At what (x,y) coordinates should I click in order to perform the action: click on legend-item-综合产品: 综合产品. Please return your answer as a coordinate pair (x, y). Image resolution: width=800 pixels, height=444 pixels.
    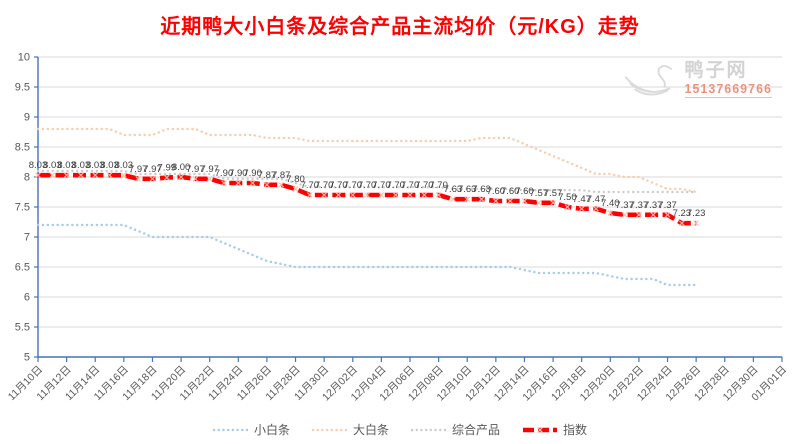
    Looking at the image, I should click on (455, 429).